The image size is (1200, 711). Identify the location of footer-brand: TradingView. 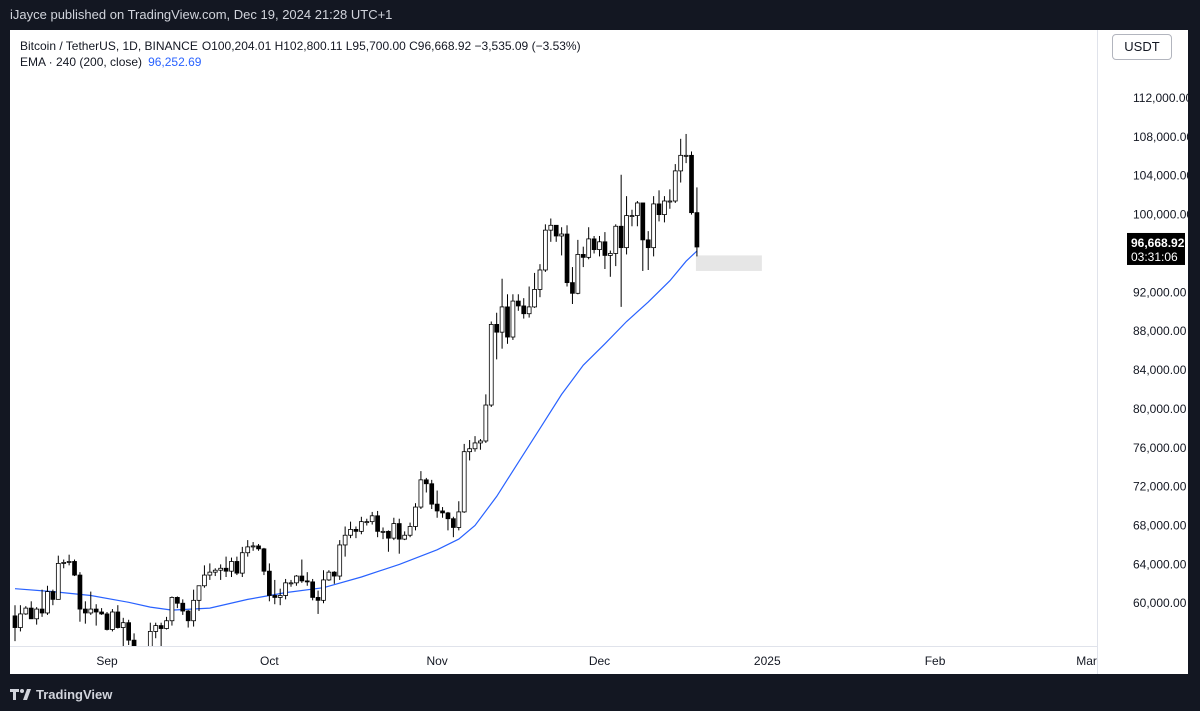
(61, 694).